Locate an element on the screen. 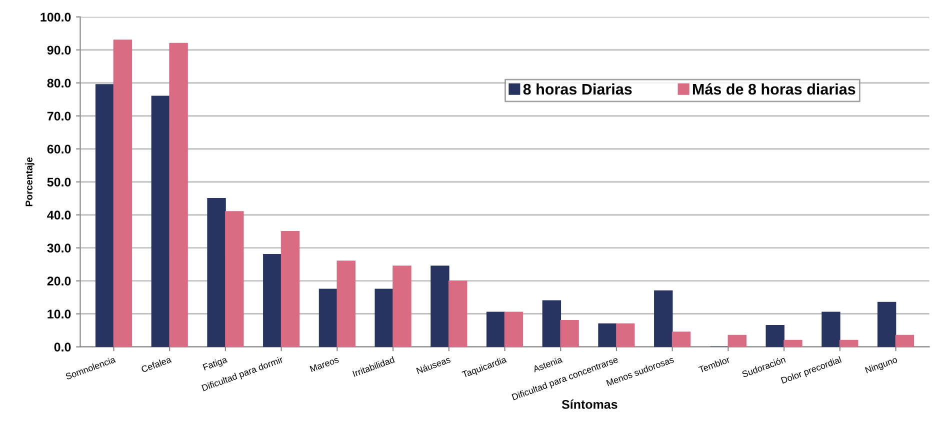 The image size is (933, 423). y-tick-label: 70.0 is located at coordinates (59, 116).